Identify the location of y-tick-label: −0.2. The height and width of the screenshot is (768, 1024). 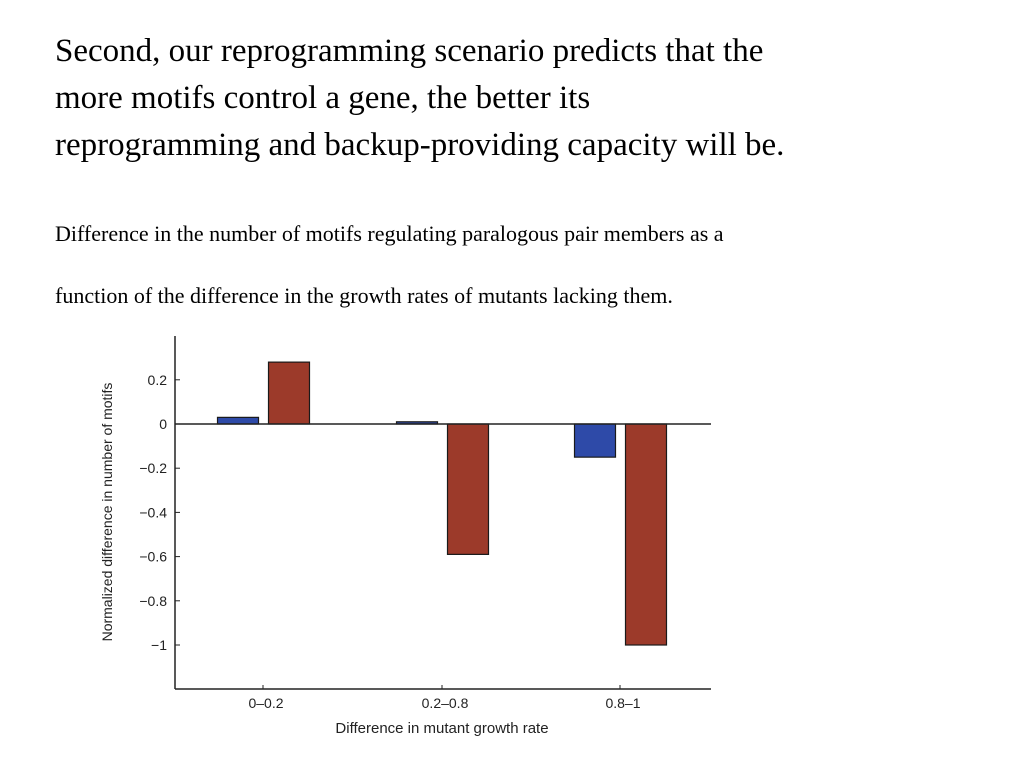
(153, 468).